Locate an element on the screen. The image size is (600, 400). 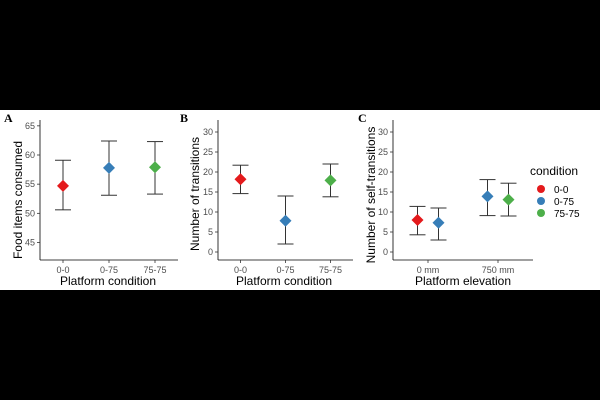
panel-c-y-tick-label: 30 is located at coordinates (383, 132).